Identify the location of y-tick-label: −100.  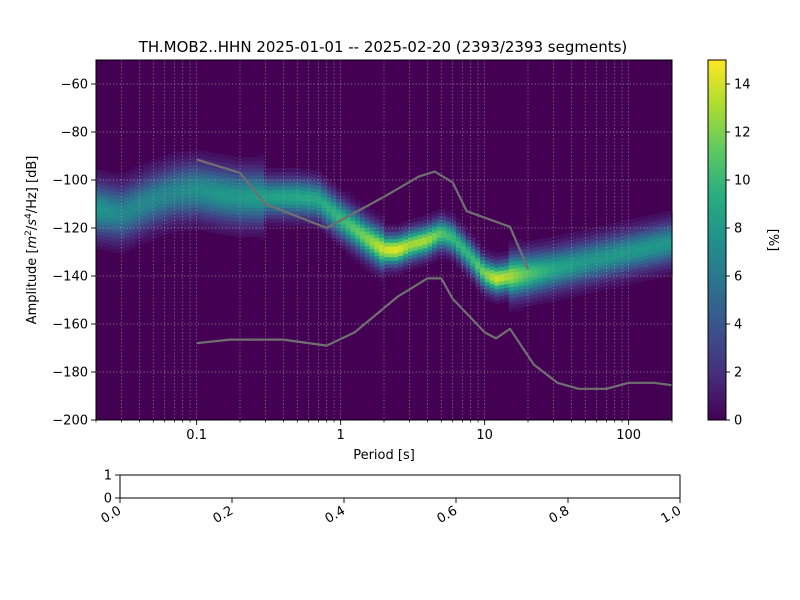
(70, 181).